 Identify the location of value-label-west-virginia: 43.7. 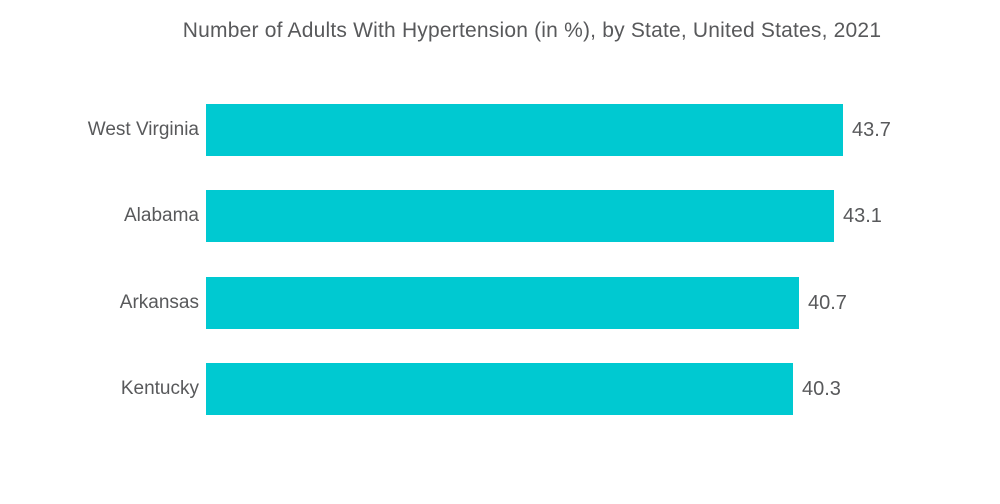
(871, 129).